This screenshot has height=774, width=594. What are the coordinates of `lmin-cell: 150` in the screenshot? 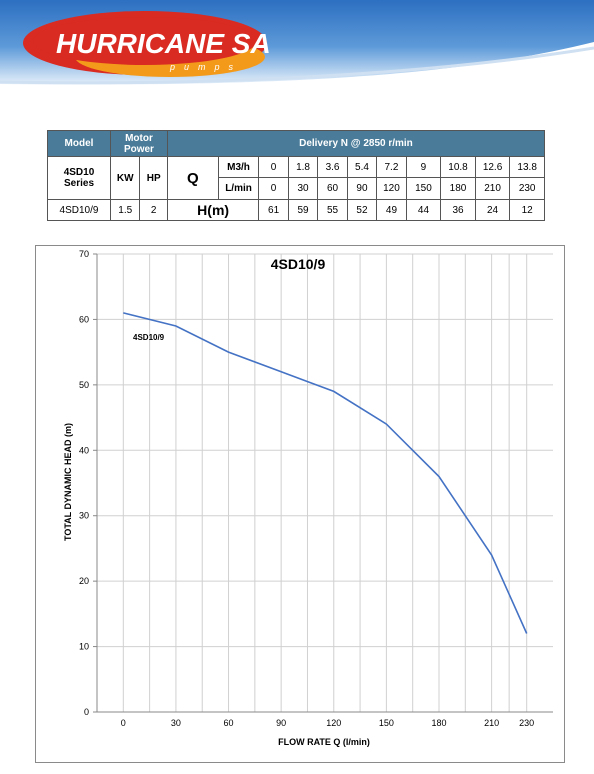 It's located at (423, 188).